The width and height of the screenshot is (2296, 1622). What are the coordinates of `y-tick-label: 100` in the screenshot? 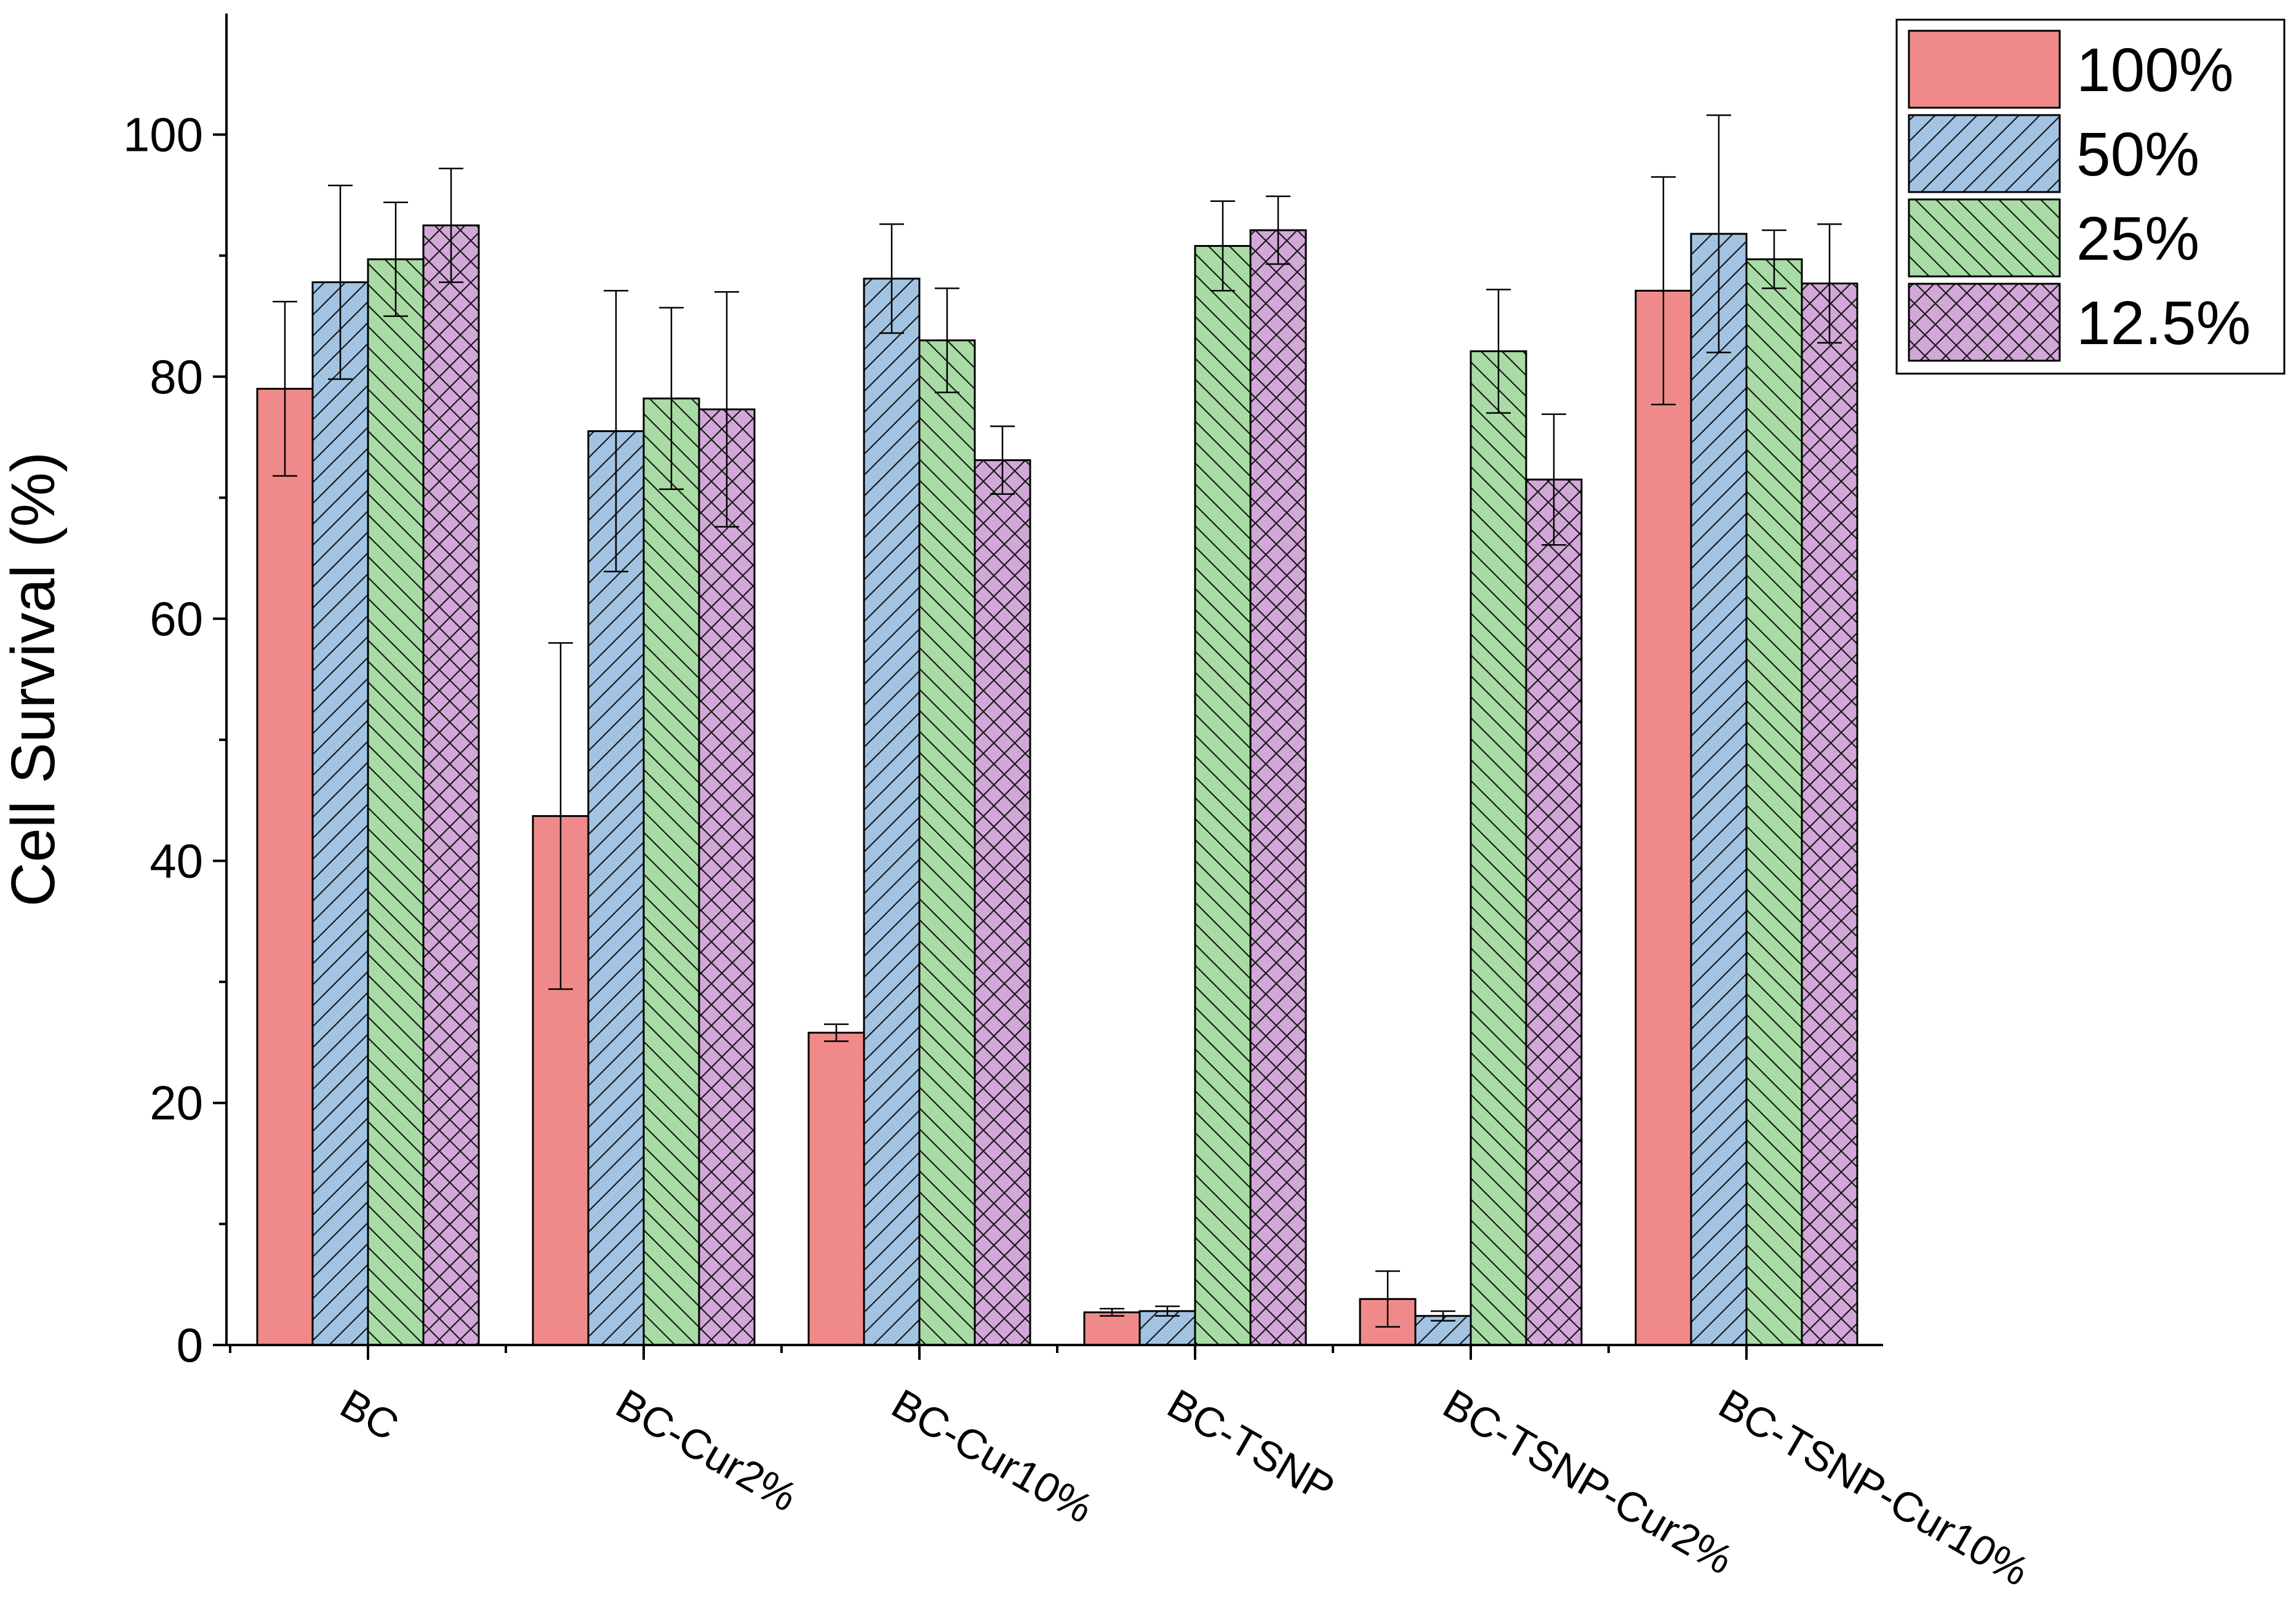 It's located at (163, 135).